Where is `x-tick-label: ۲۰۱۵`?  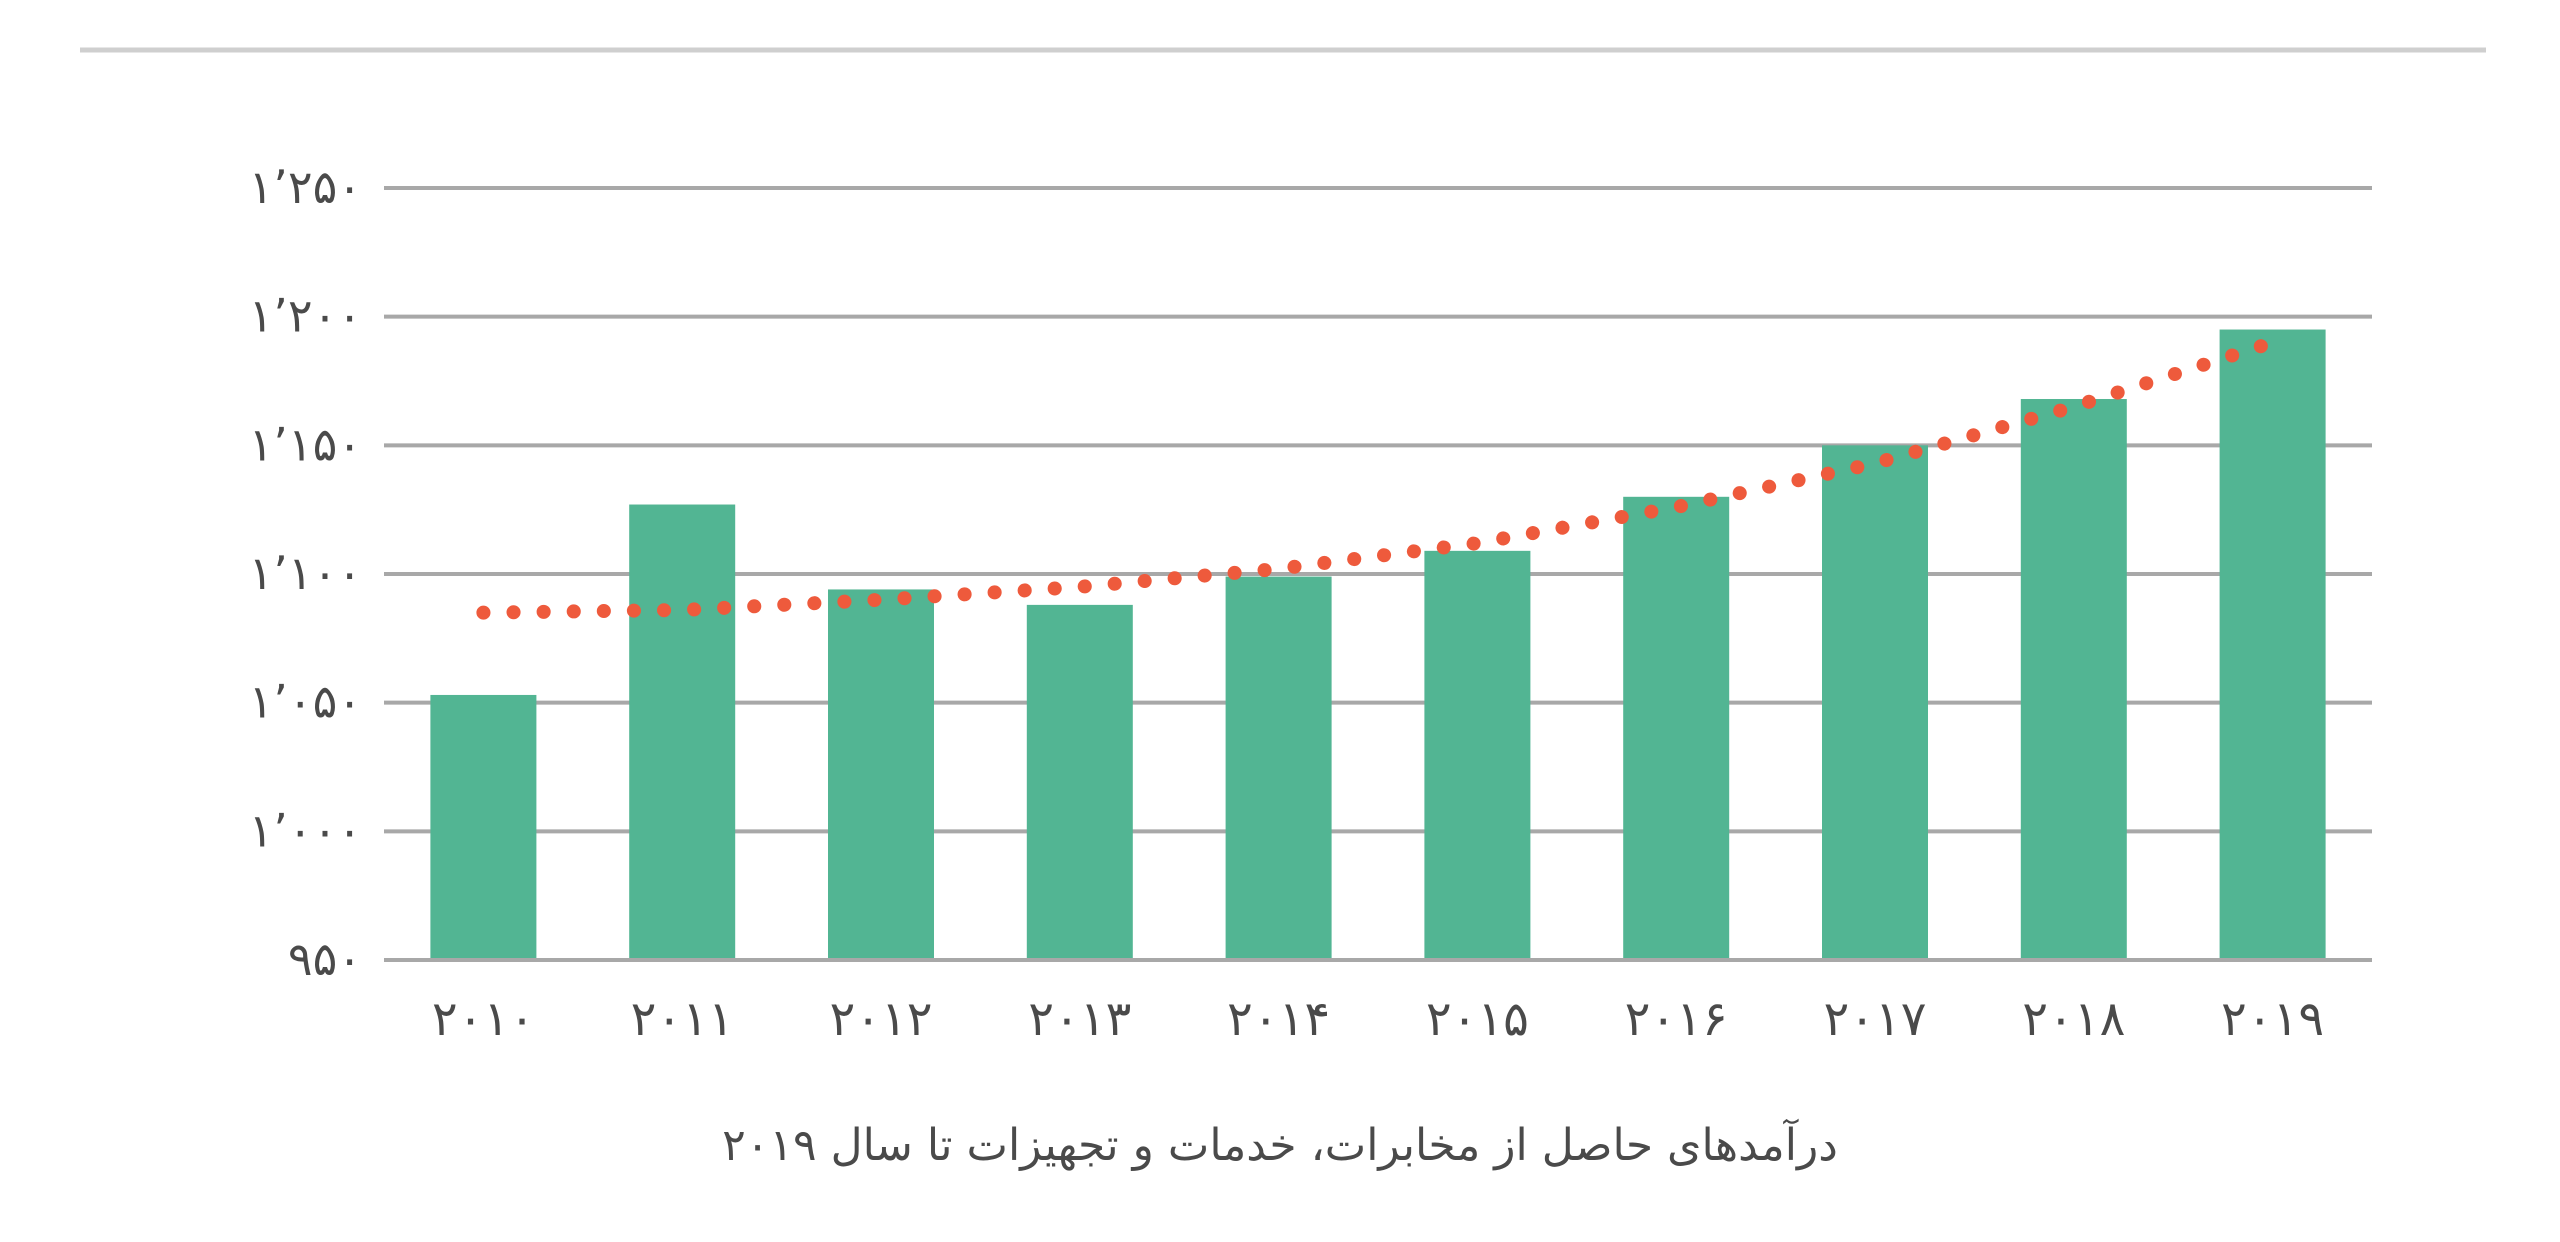 x-tick-label: ۲۰۱۵ is located at coordinates (1477, 1019).